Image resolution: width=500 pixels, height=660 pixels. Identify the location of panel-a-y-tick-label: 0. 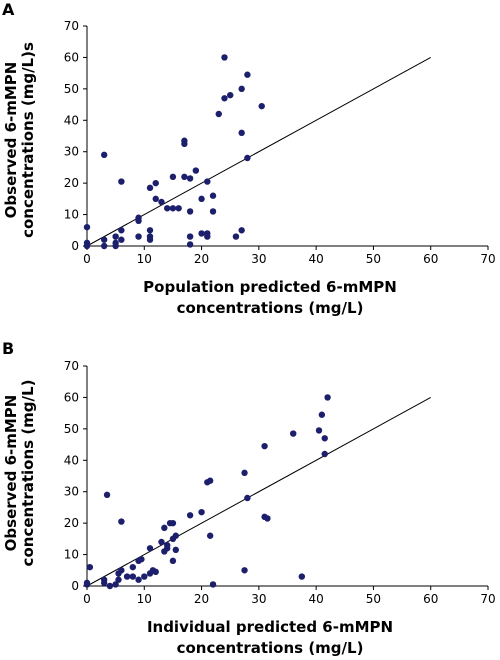
(75, 246).